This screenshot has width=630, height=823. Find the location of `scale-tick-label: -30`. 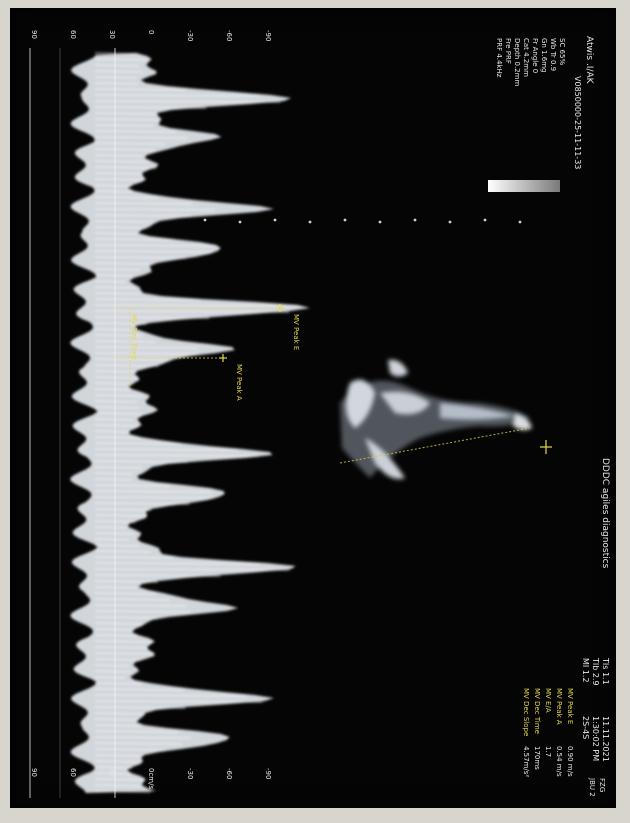

scale-tick-label: -30 is located at coordinates (190, 36).